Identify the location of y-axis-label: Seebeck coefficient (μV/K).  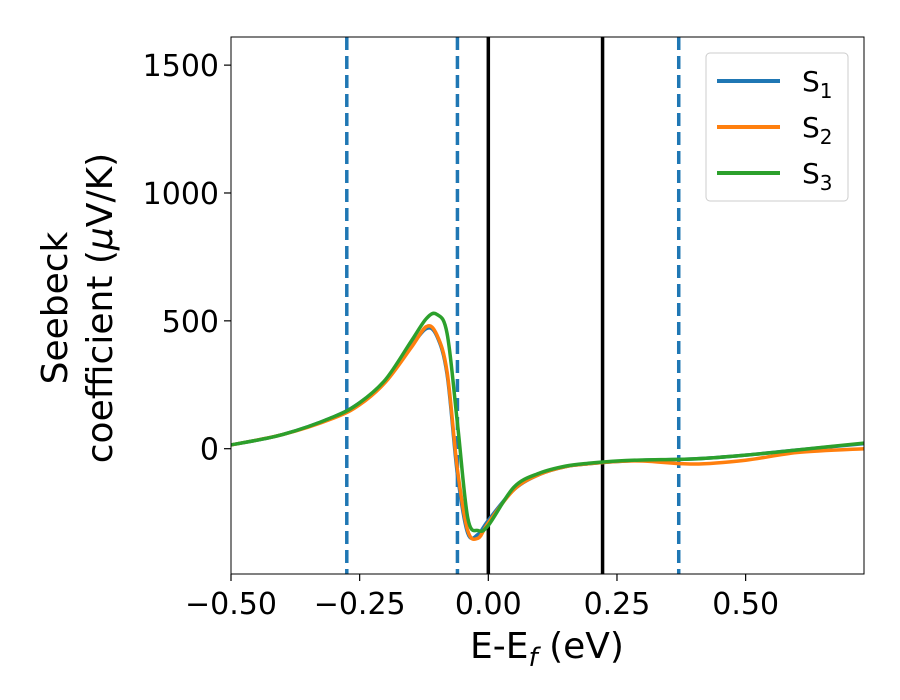
(78, 308).